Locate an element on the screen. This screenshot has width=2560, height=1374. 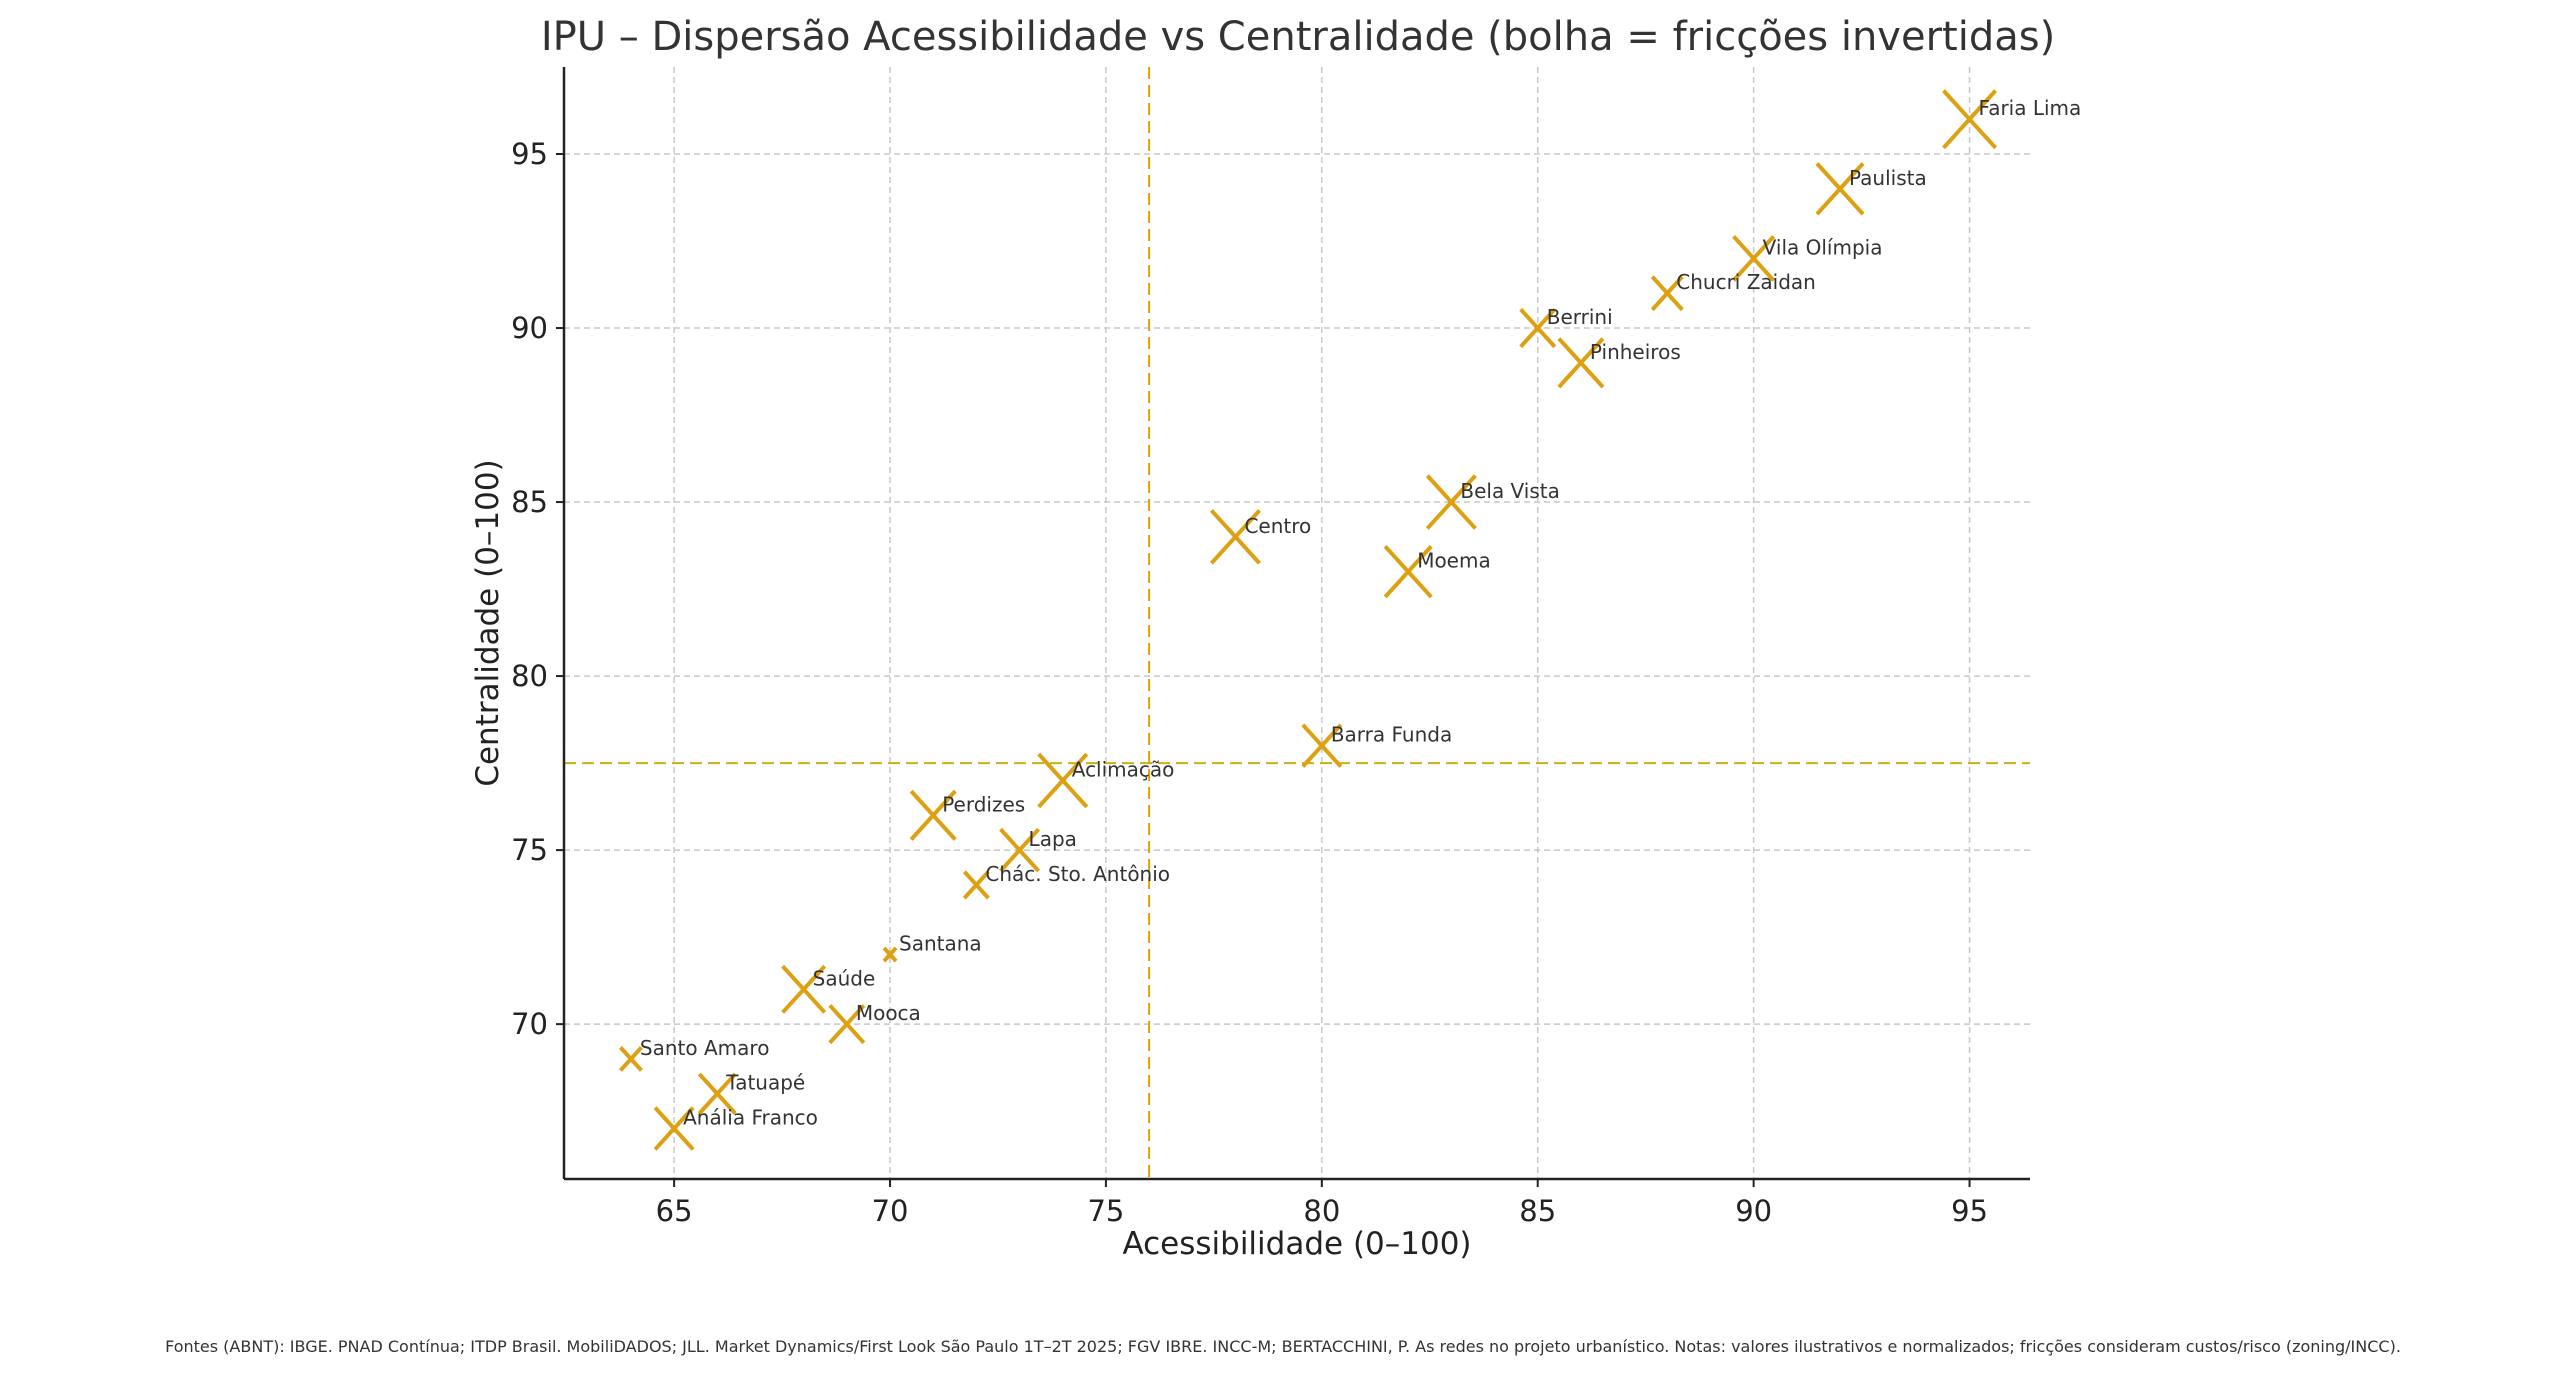
data-point: Mooca is located at coordinates (874, 1023).